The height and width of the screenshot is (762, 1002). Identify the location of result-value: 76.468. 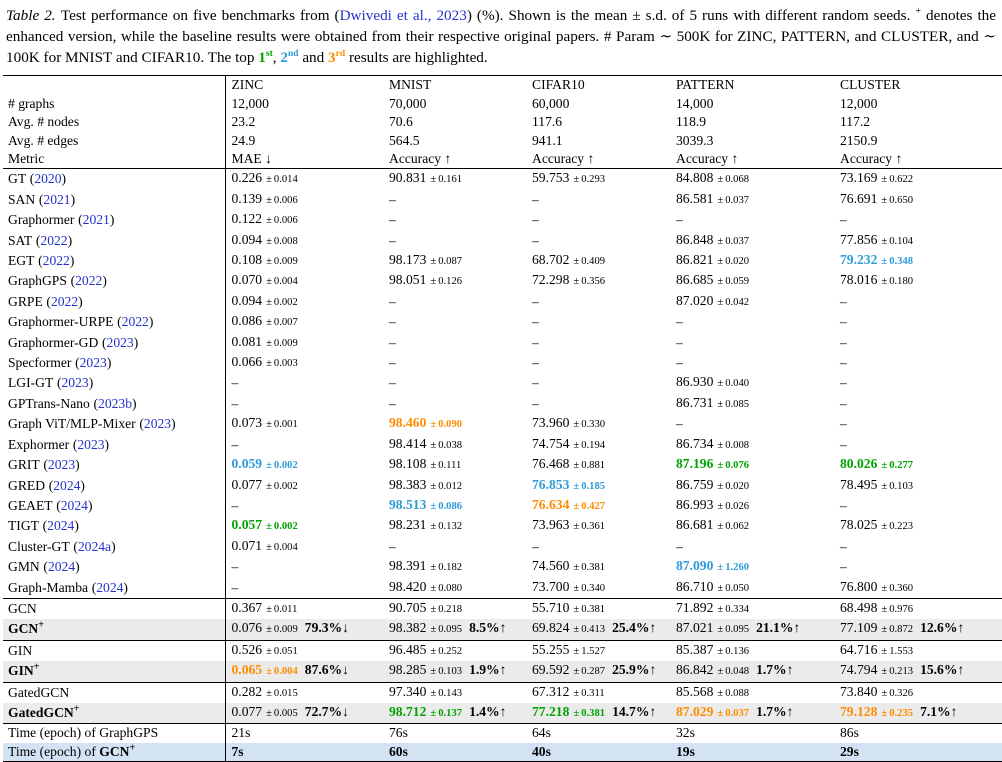
(551, 464).